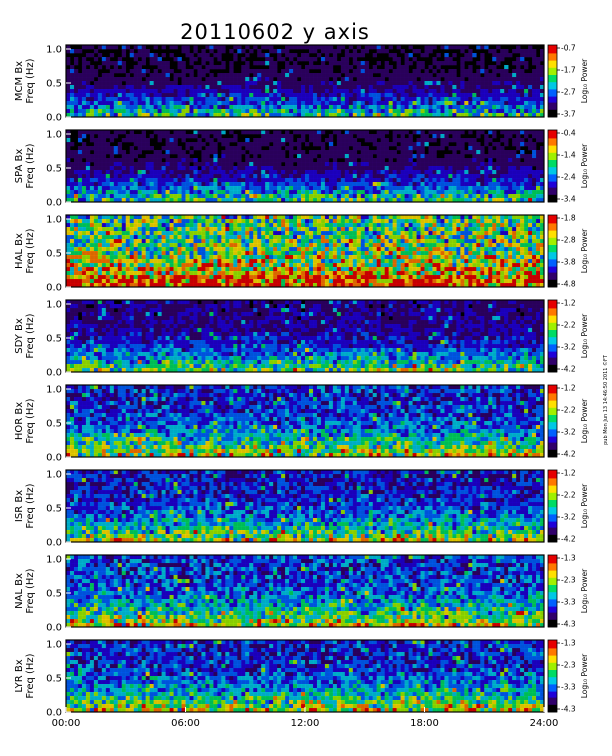  What do you see at coordinates (568, 591) in the screenshot?
I see `colorbar-nal: -1.3 -2.3 -3.3 -4.3 Log₁₀ Power` at bounding box center [568, 591].